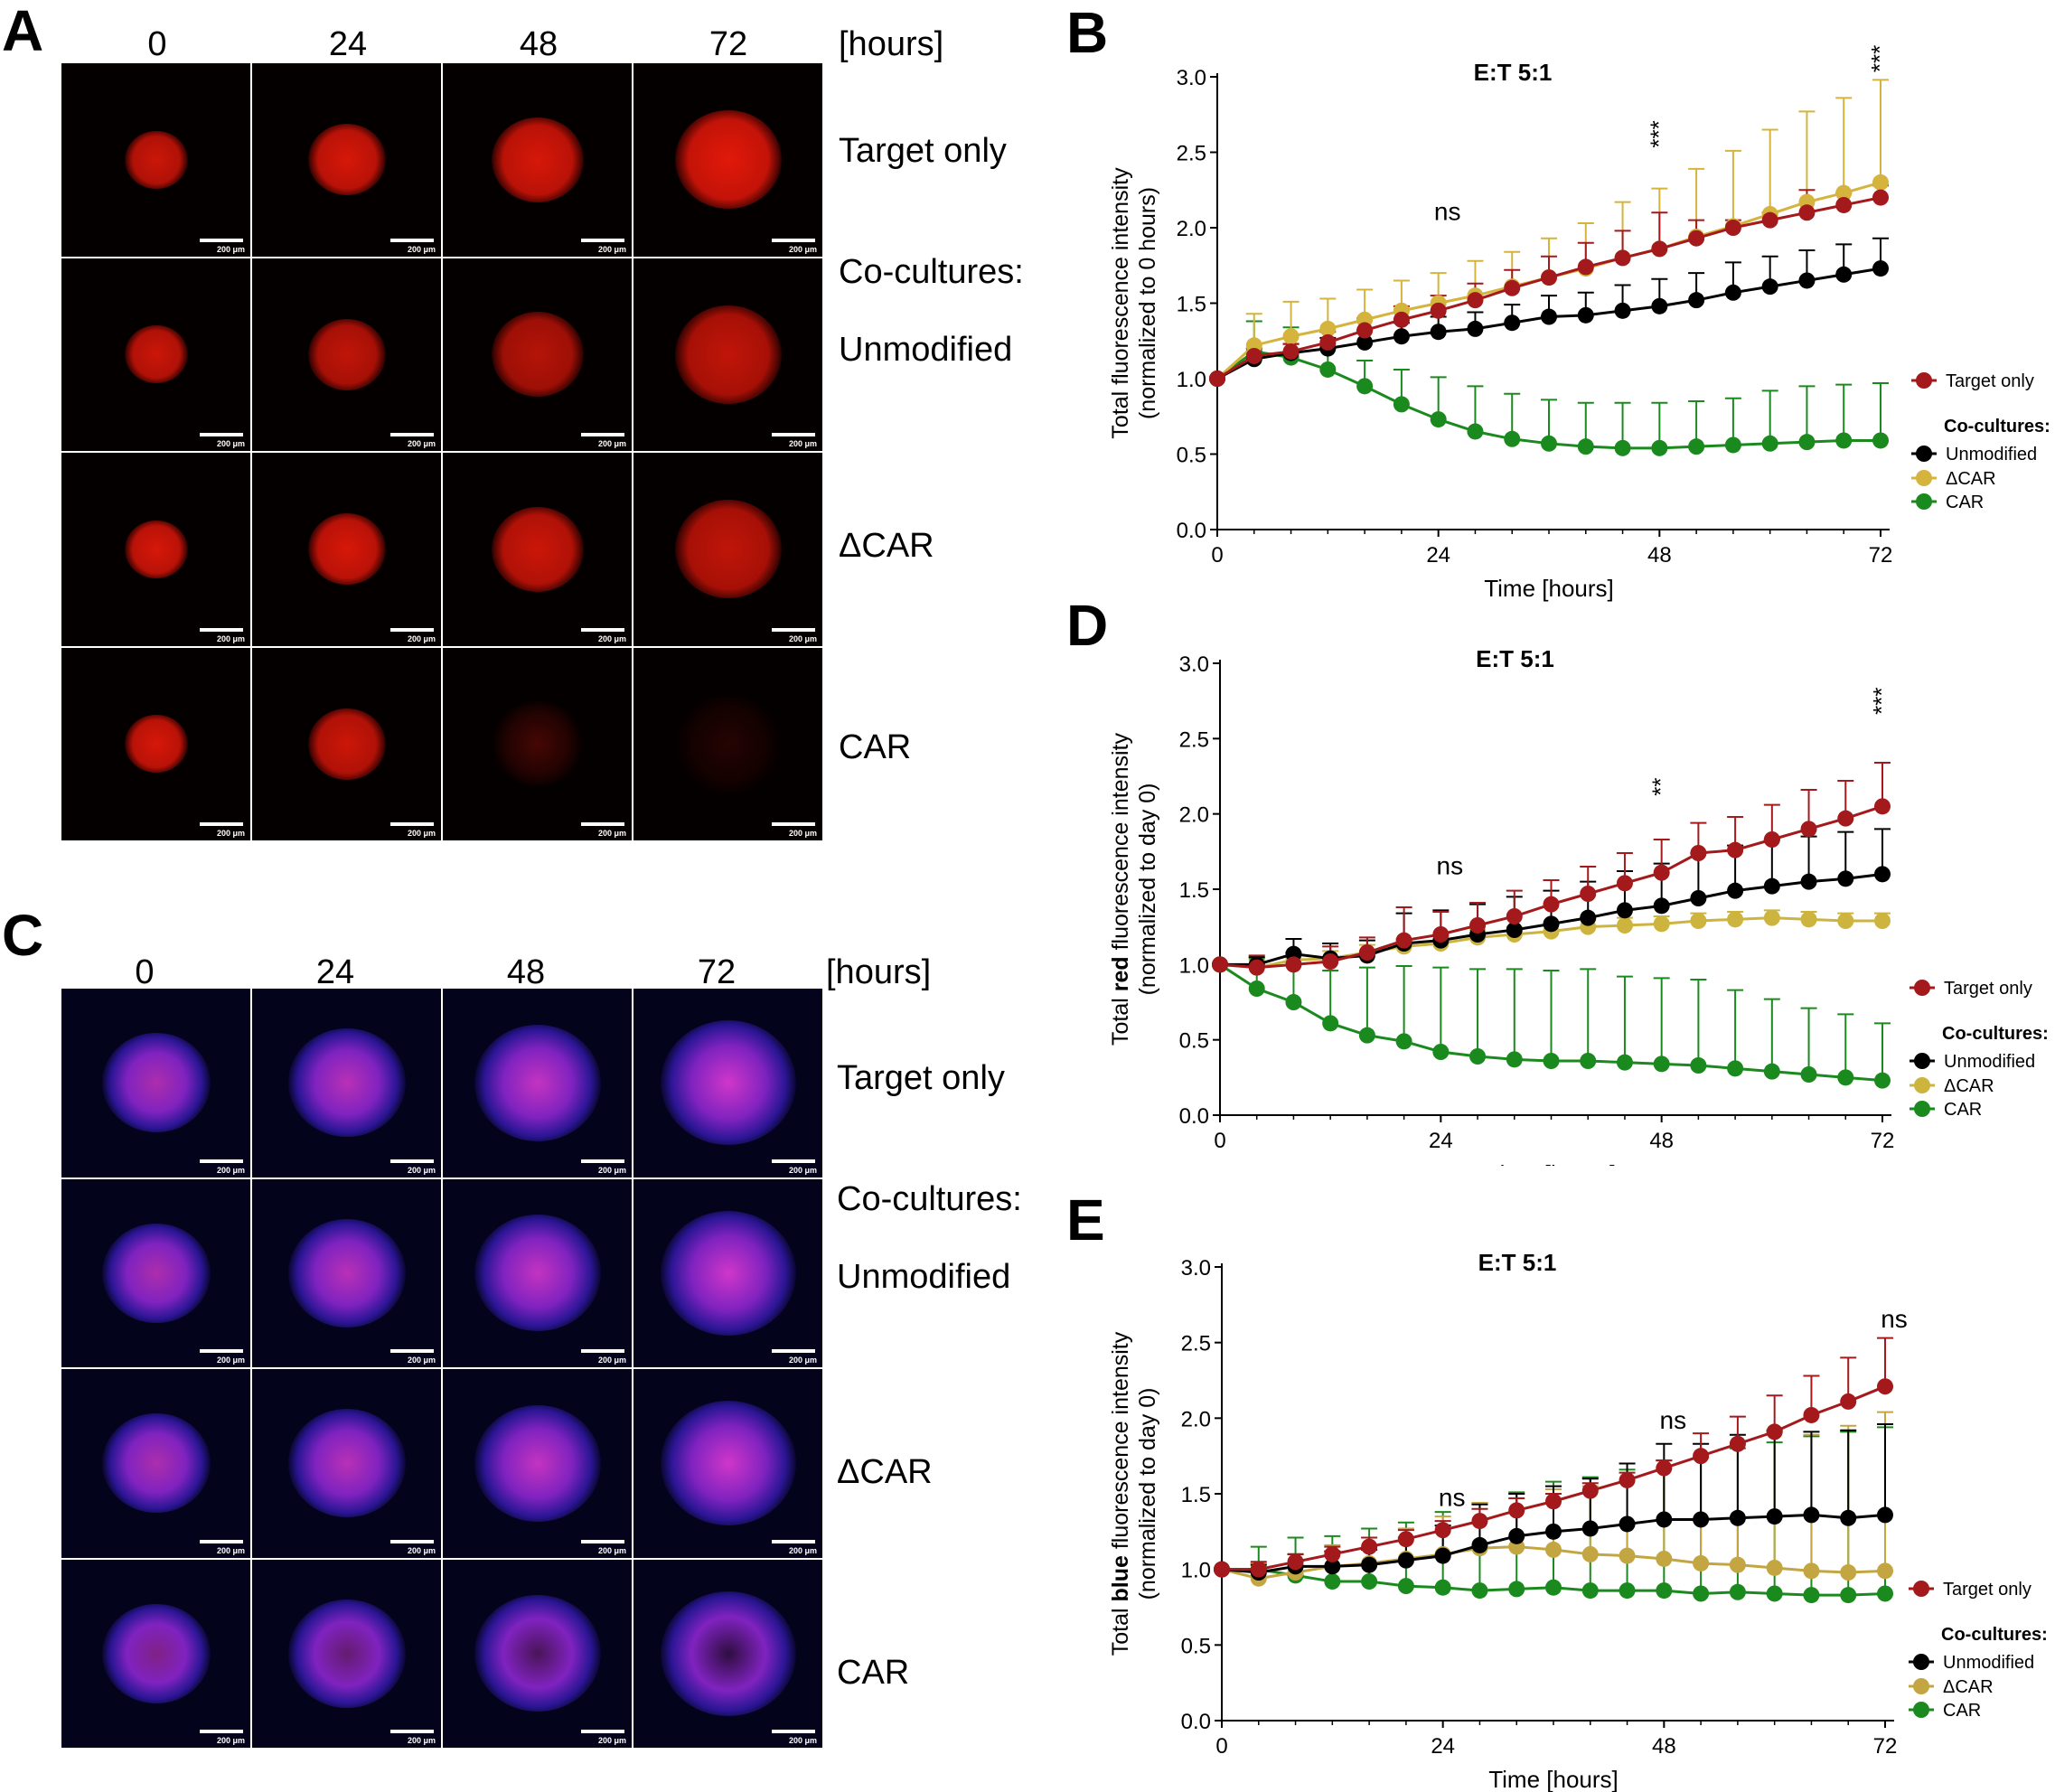 The image size is (2055, 1792). Describe the element at coordinates (1661, 1141) in the screenshot. I see `x-tick-label: 48` at that location.